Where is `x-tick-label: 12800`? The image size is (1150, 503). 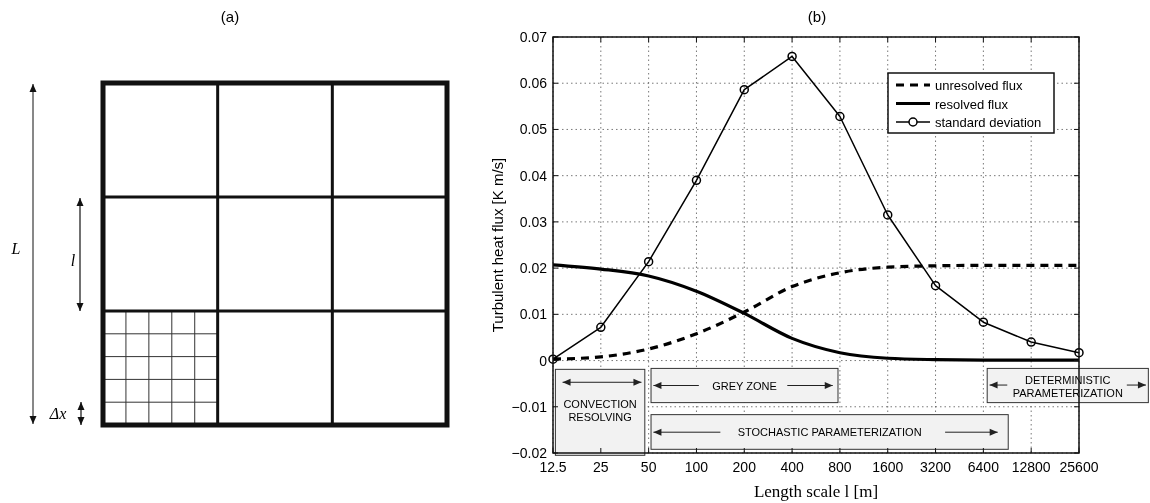
x-tick-label: 12800 is located at coordinates (1031, 467).